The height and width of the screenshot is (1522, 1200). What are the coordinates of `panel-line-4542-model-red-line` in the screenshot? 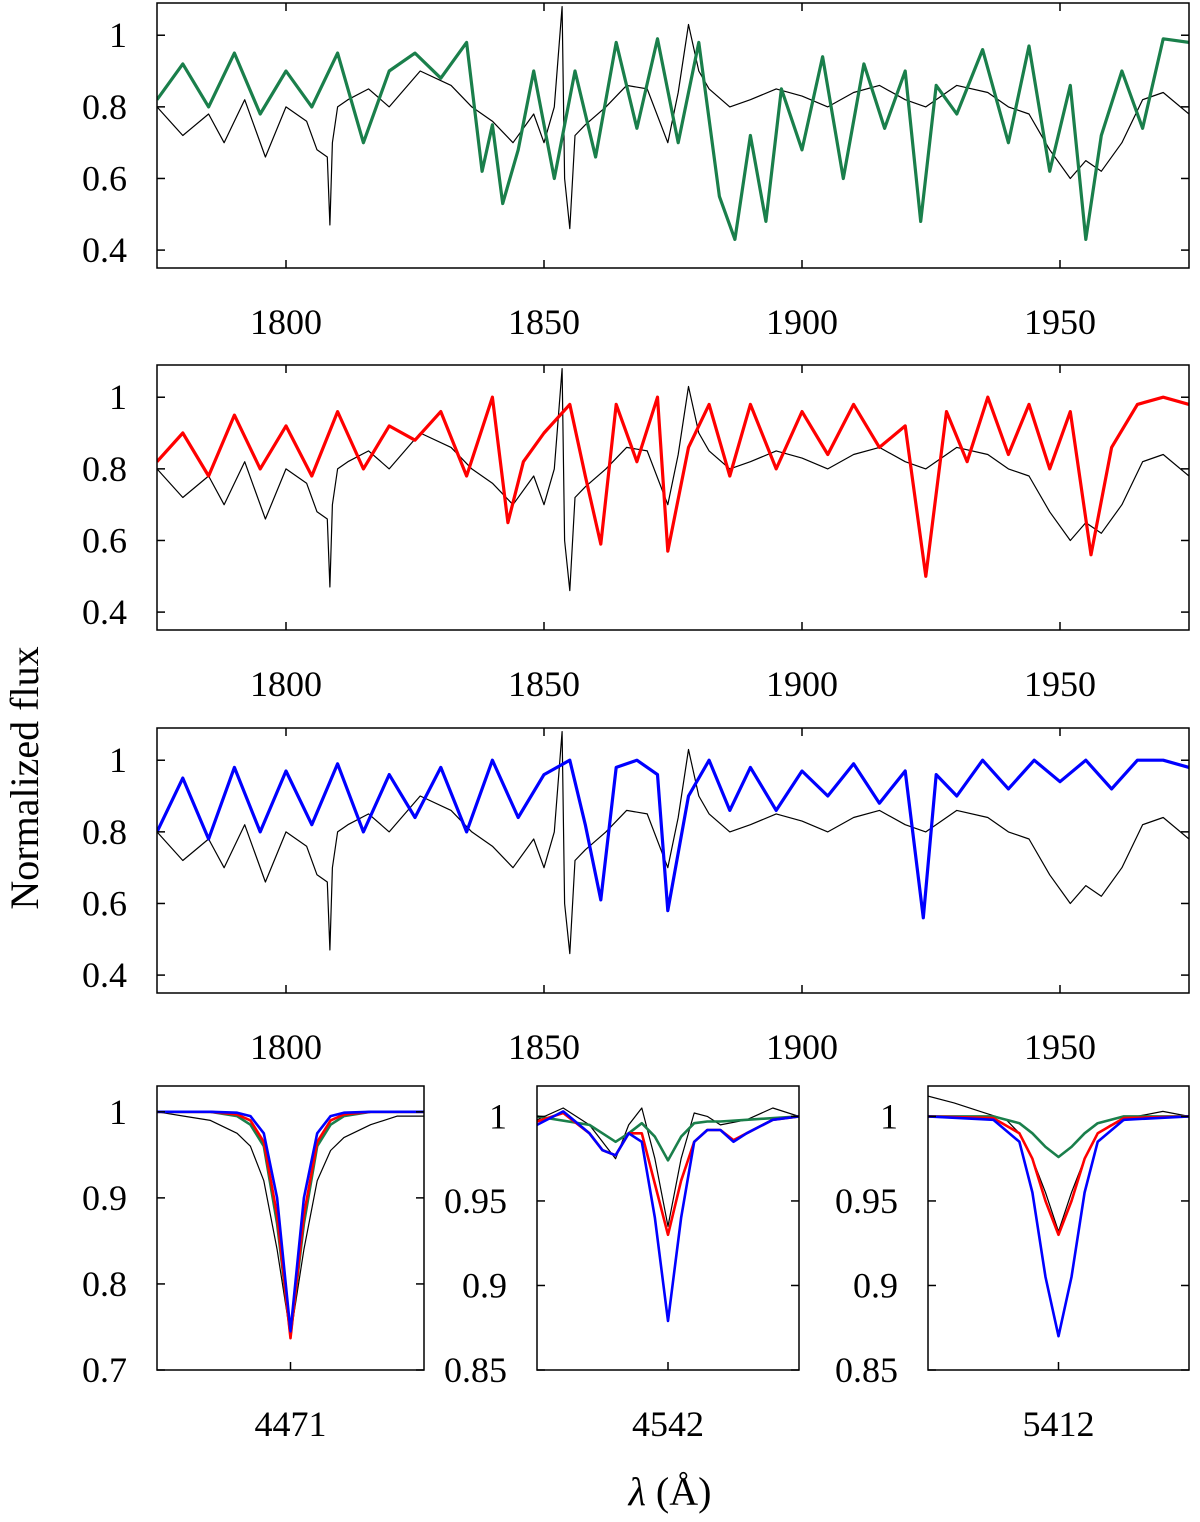 It's located at (668, 1174).